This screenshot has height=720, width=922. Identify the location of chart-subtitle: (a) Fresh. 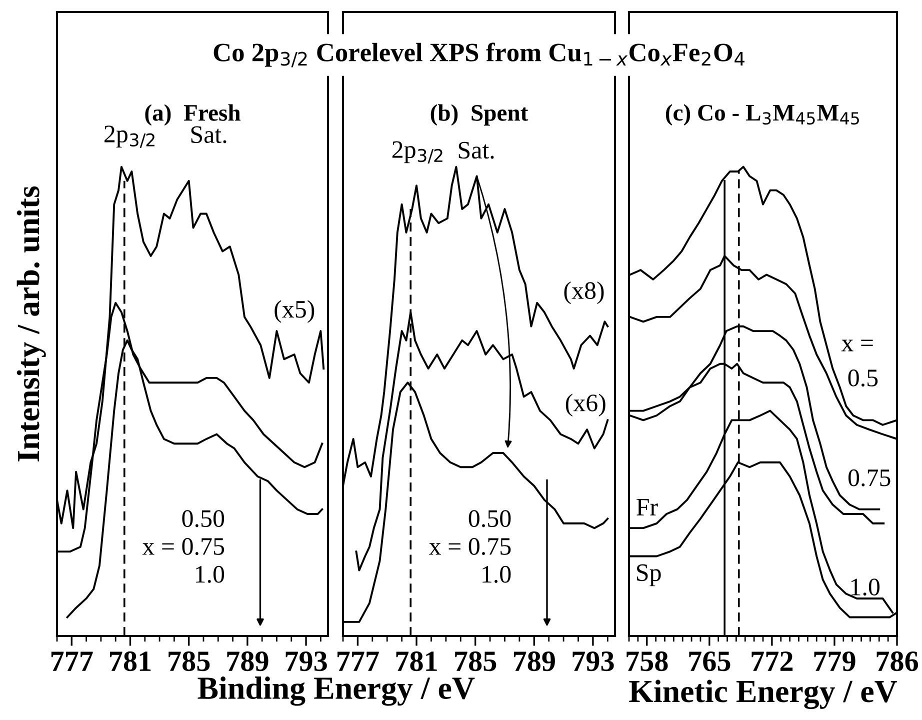
(192, 115).